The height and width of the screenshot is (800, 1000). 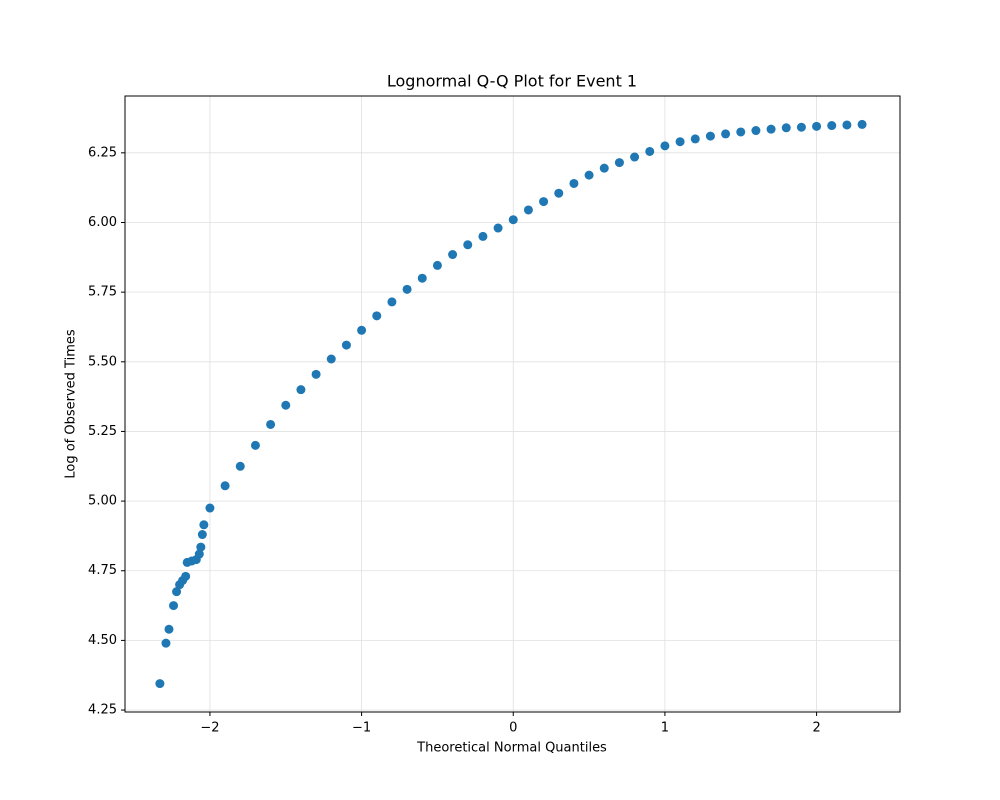 I want to click on x-tick-label: 0, so click(x=513, y=728).